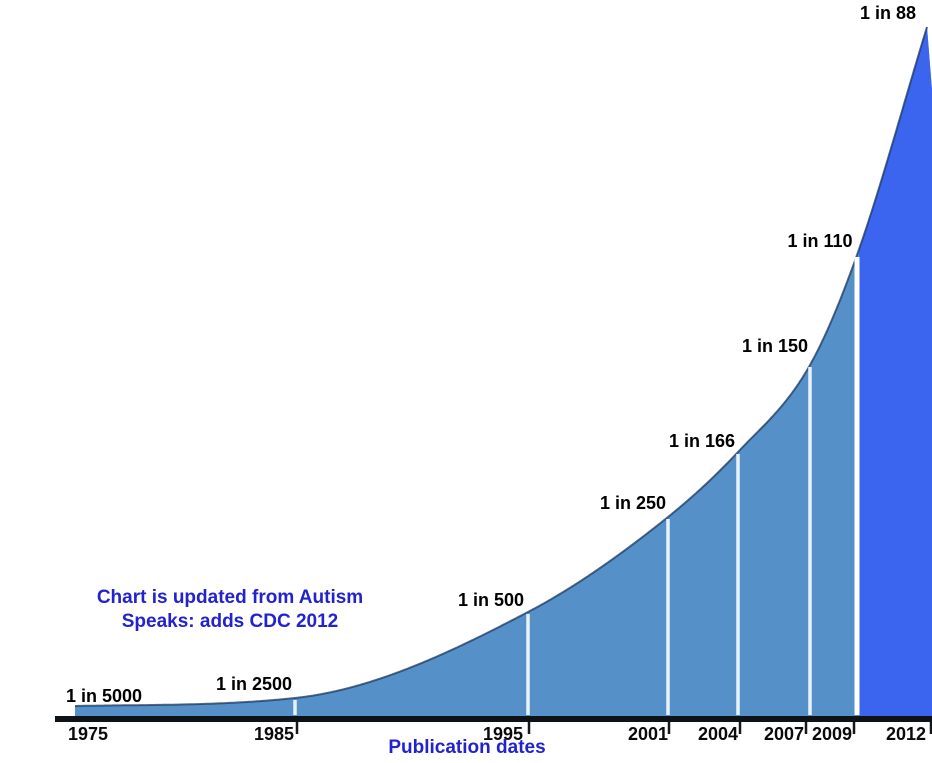  What do you see at coordinates (254, 684) in the screenshot?
I see `rate-label-1-in-2500: 1 in 2500` at bounding box center [254, 684].